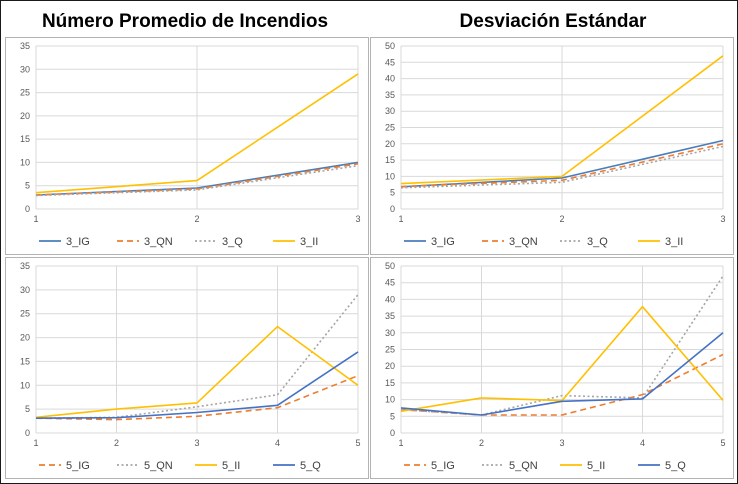  I want to click on series-line-5-qn, so click(562, 345).